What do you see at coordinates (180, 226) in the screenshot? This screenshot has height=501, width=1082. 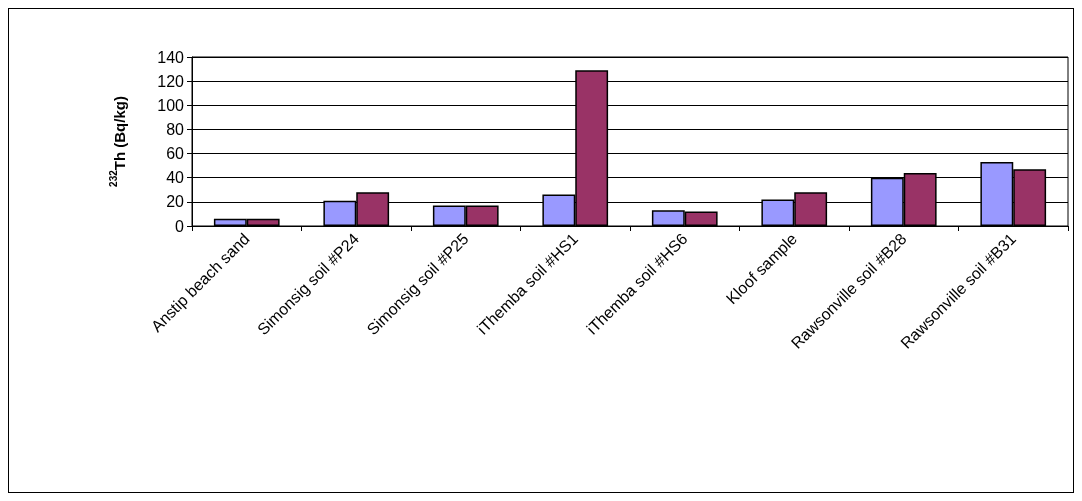 I see `y-tick-label: 0` at bounding box center [180, 226].